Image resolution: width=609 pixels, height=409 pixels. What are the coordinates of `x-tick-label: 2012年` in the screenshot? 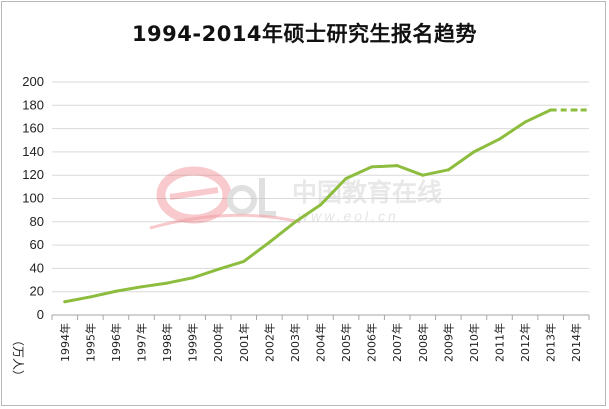 It's located at (525, 342).